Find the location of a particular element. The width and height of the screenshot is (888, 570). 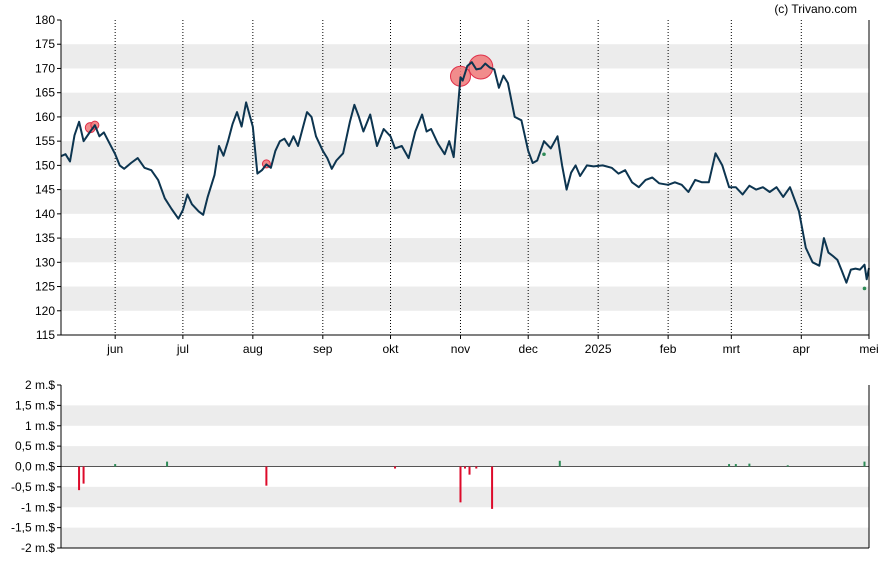

x-tick-label: dec is located at coordinates (528, 349).